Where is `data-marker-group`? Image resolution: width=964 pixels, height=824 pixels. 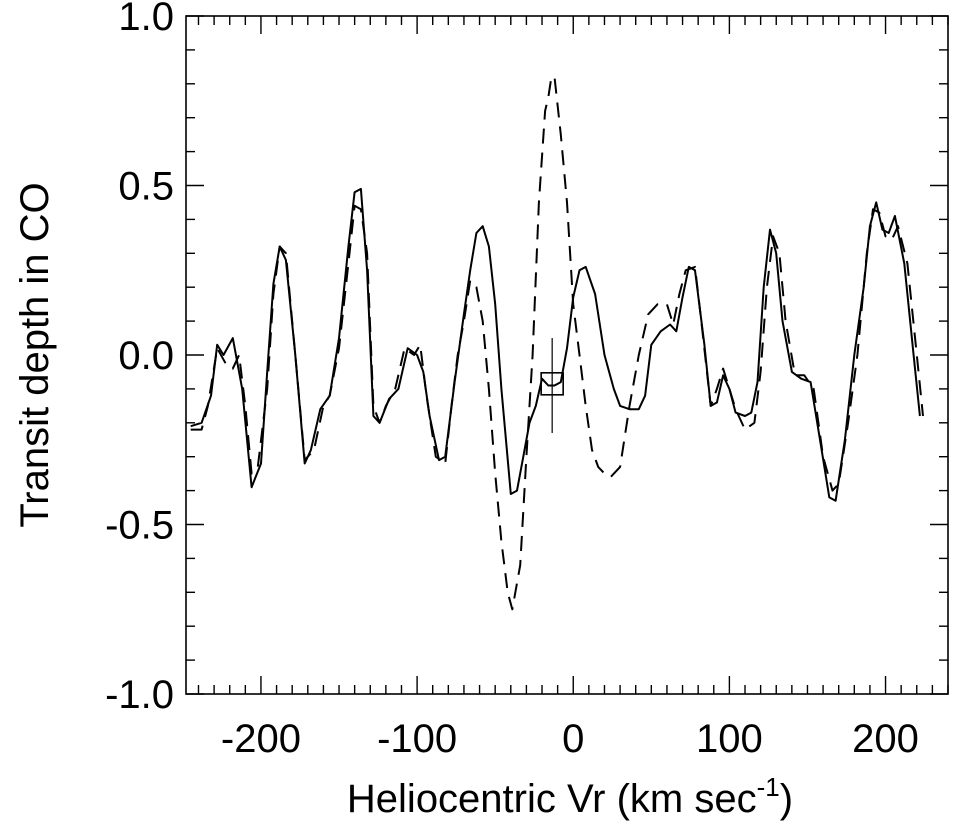 data-marker-group is located at coordinates (552, 385).